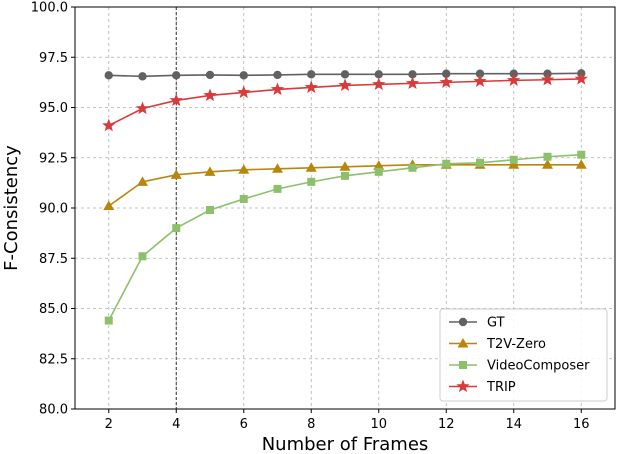 The height and width of the screenshot is (454, 618). I want to click on legend-item: VideoComposer, so click(519, 366).